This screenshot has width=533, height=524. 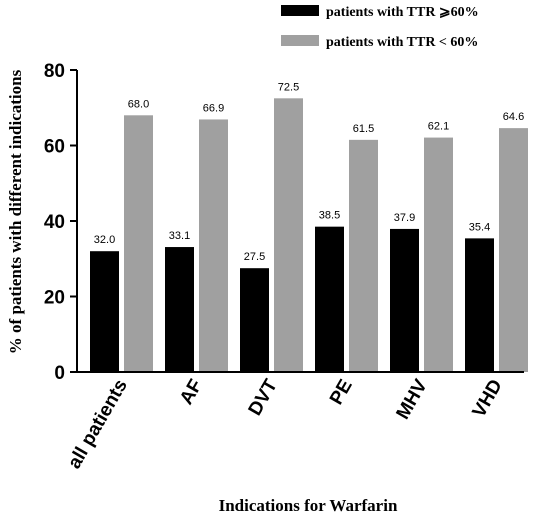 I want to click on data-label: 27.5, so click(x=254, y=257).